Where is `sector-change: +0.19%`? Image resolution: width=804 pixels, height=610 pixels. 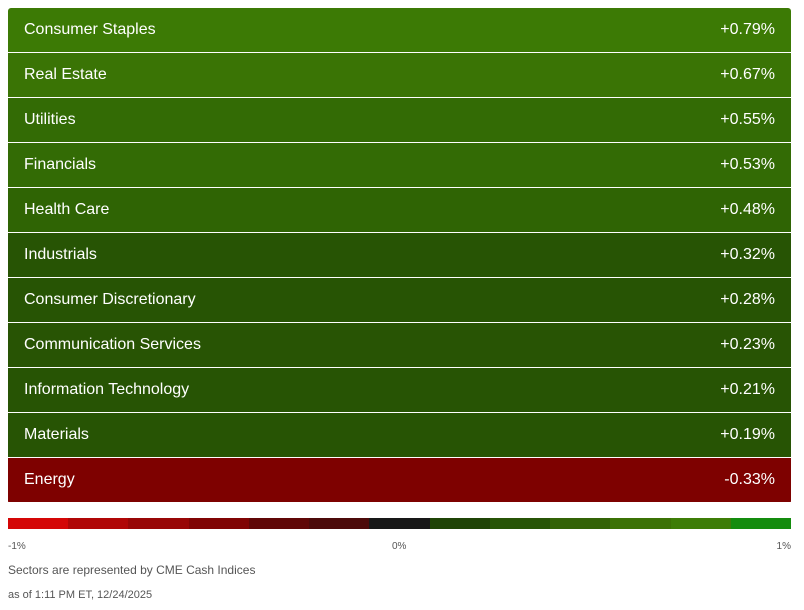 sector-change: +0.19% is located at coordinates (747, 434).